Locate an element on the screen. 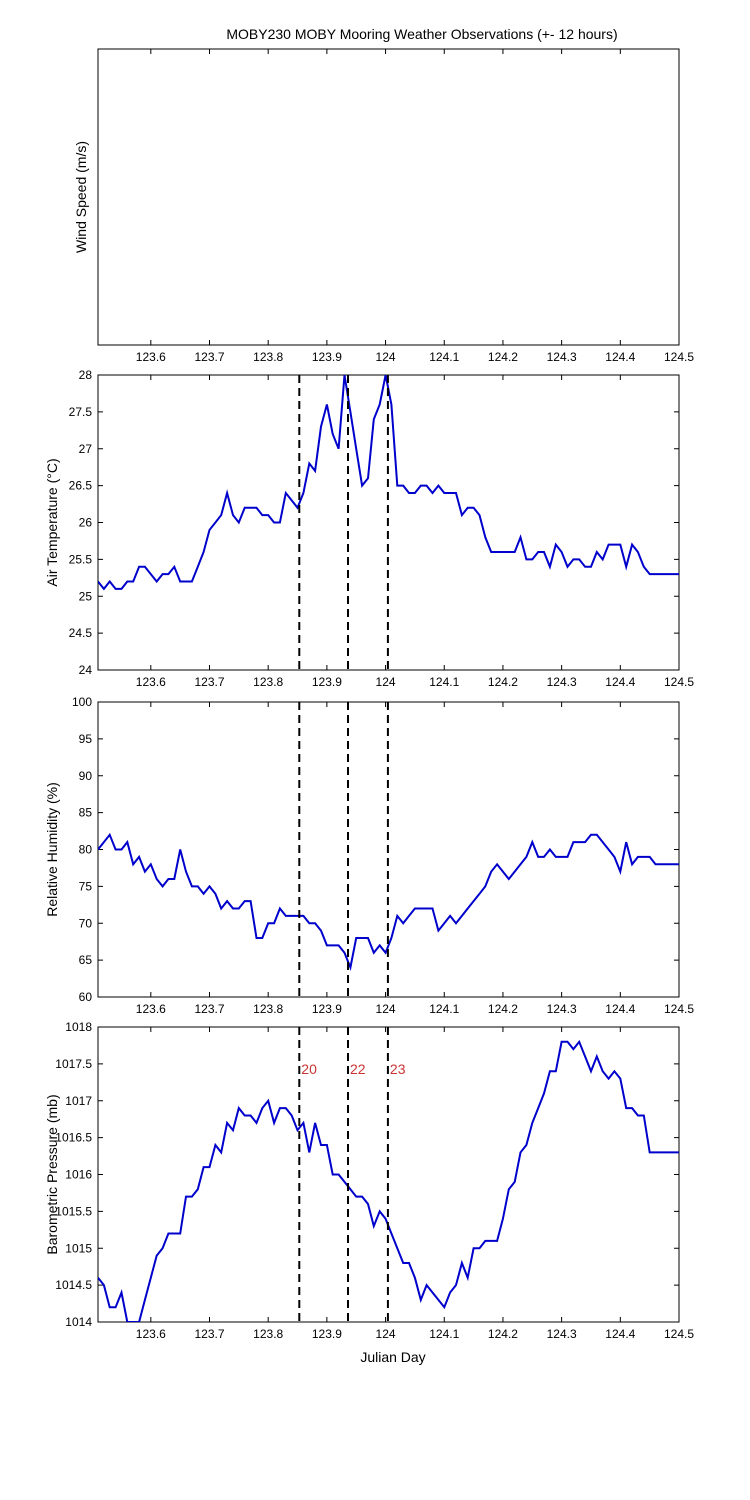 Image resolution: width=750 pixels, height=1500 pixels. pressure-x-tick-label: 123.9 is located at coordinates (327, 1334).